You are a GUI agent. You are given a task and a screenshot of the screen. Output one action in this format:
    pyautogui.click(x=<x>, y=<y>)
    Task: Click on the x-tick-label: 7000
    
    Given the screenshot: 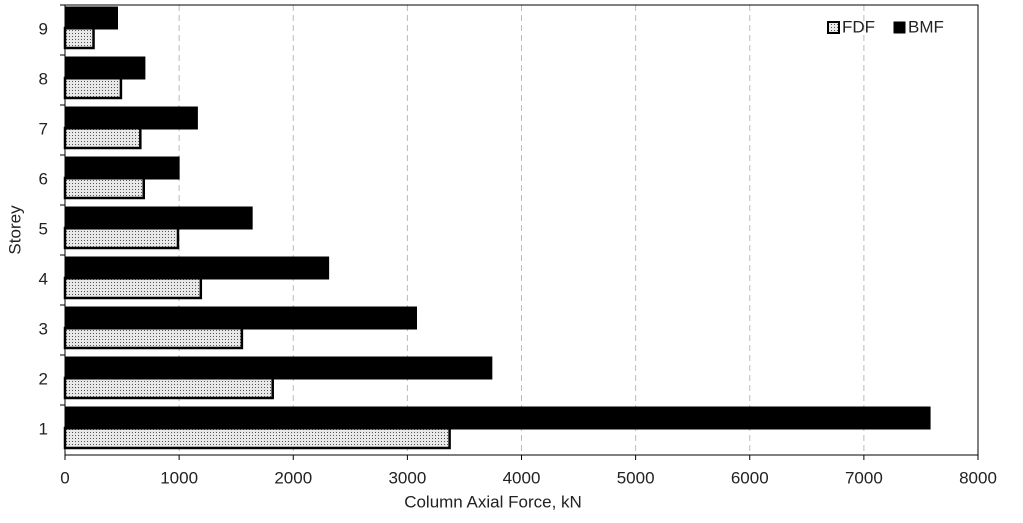 What is the action you would take?
    pyautogui.click(x=864, y=477)
    